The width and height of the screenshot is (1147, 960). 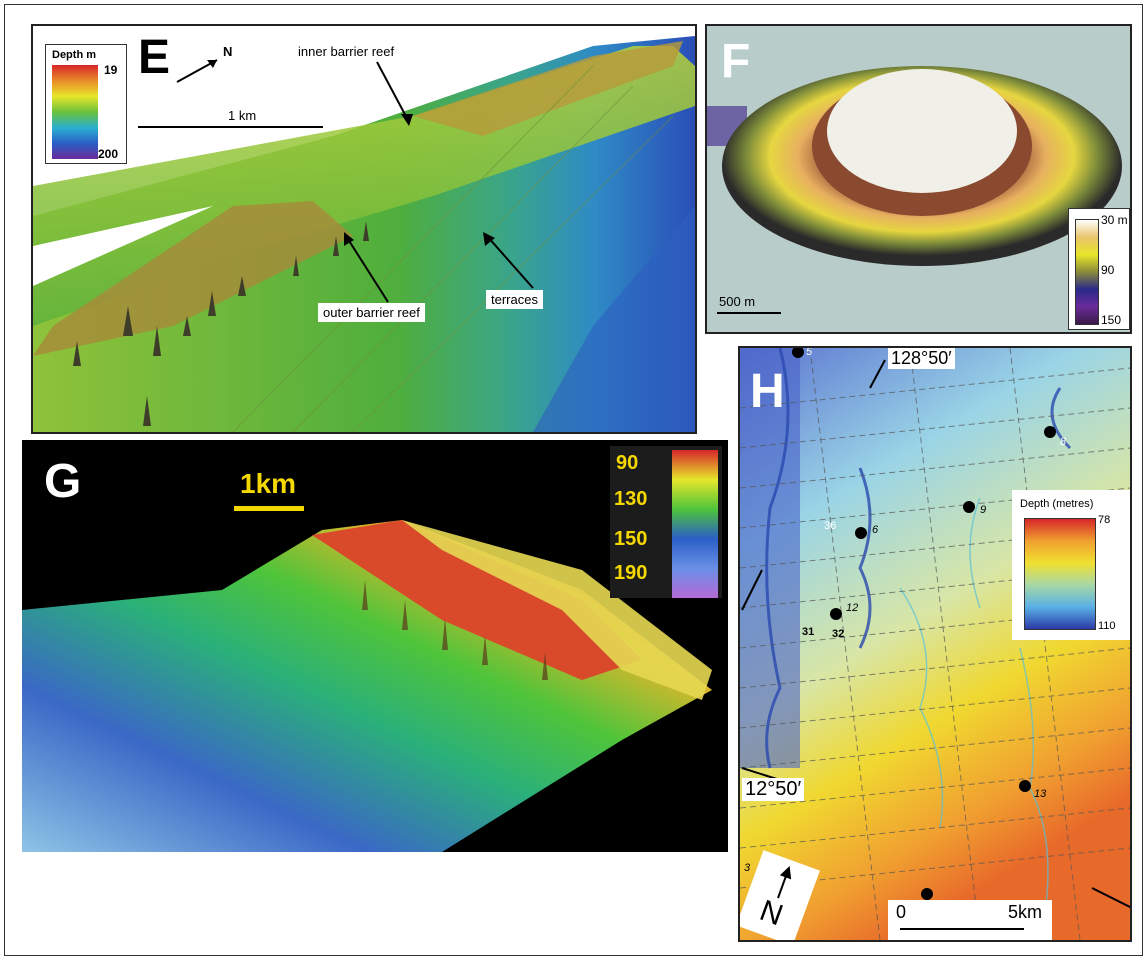 What do you see at coordinates (875, 530) in the screenshot?
I see `site-label-6: 6` at bounding box center [875, 530].